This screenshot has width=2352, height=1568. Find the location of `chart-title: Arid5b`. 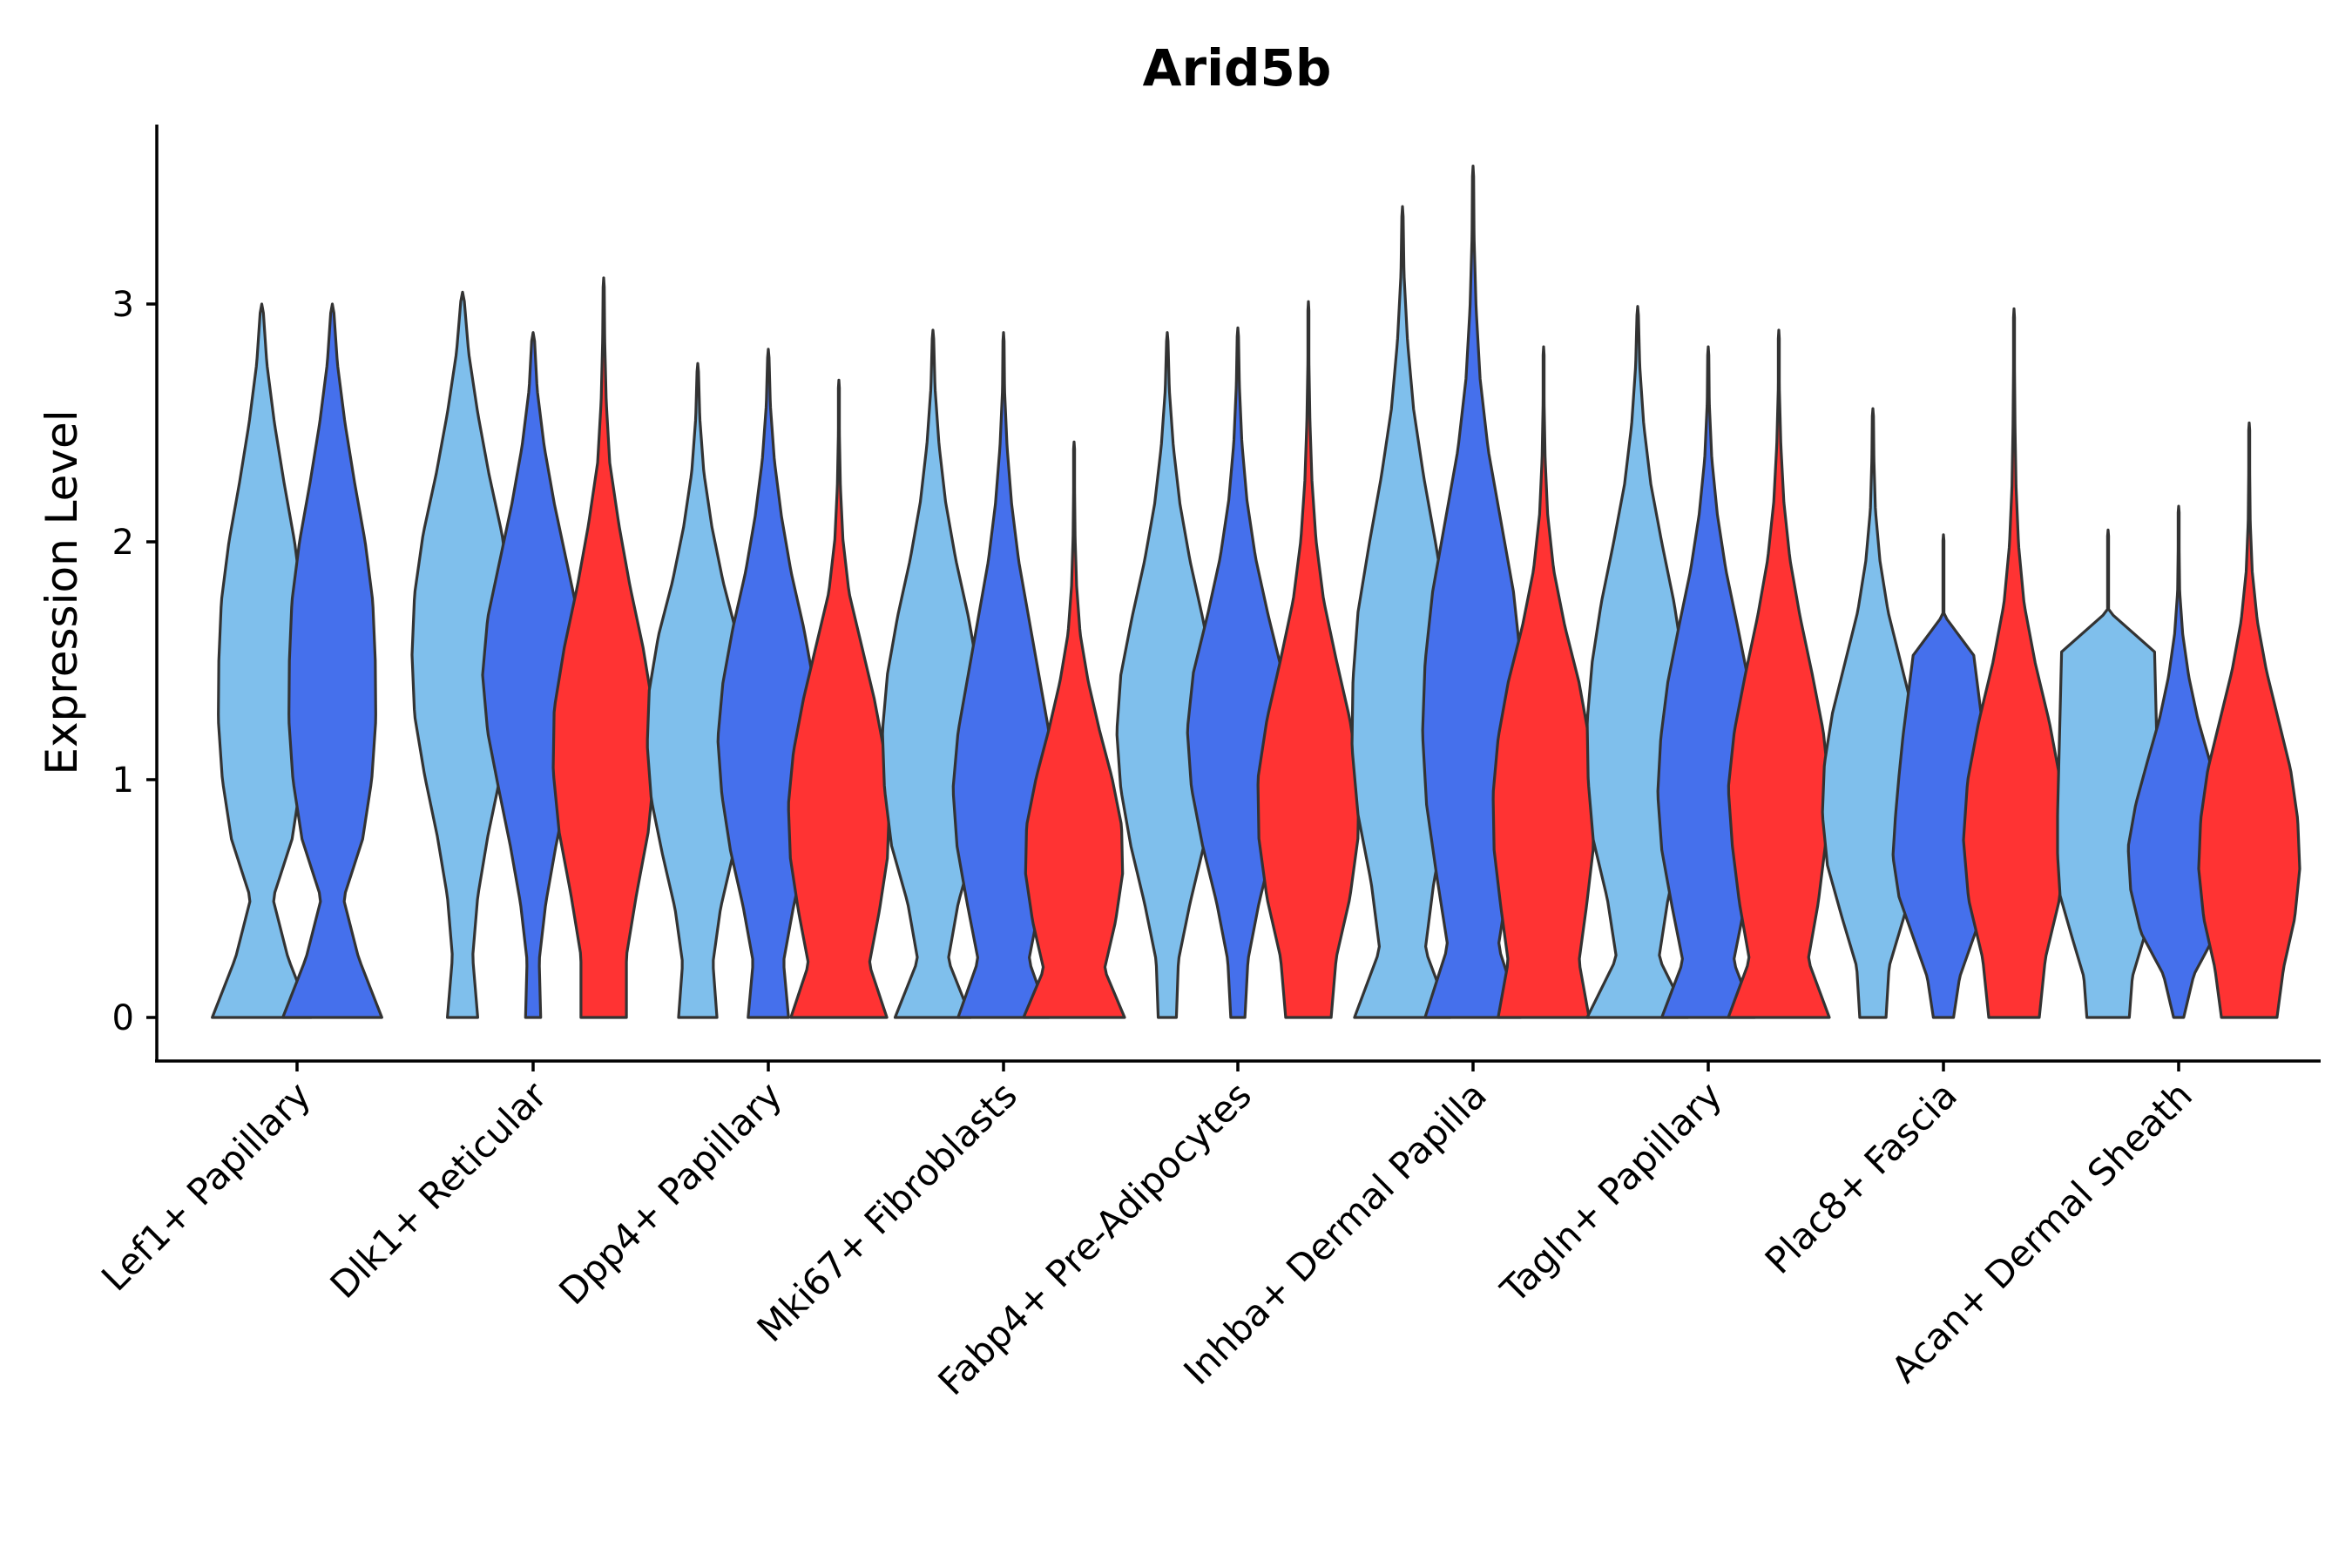

chart-title: Arid5b is located at coordinates (1237, 68).